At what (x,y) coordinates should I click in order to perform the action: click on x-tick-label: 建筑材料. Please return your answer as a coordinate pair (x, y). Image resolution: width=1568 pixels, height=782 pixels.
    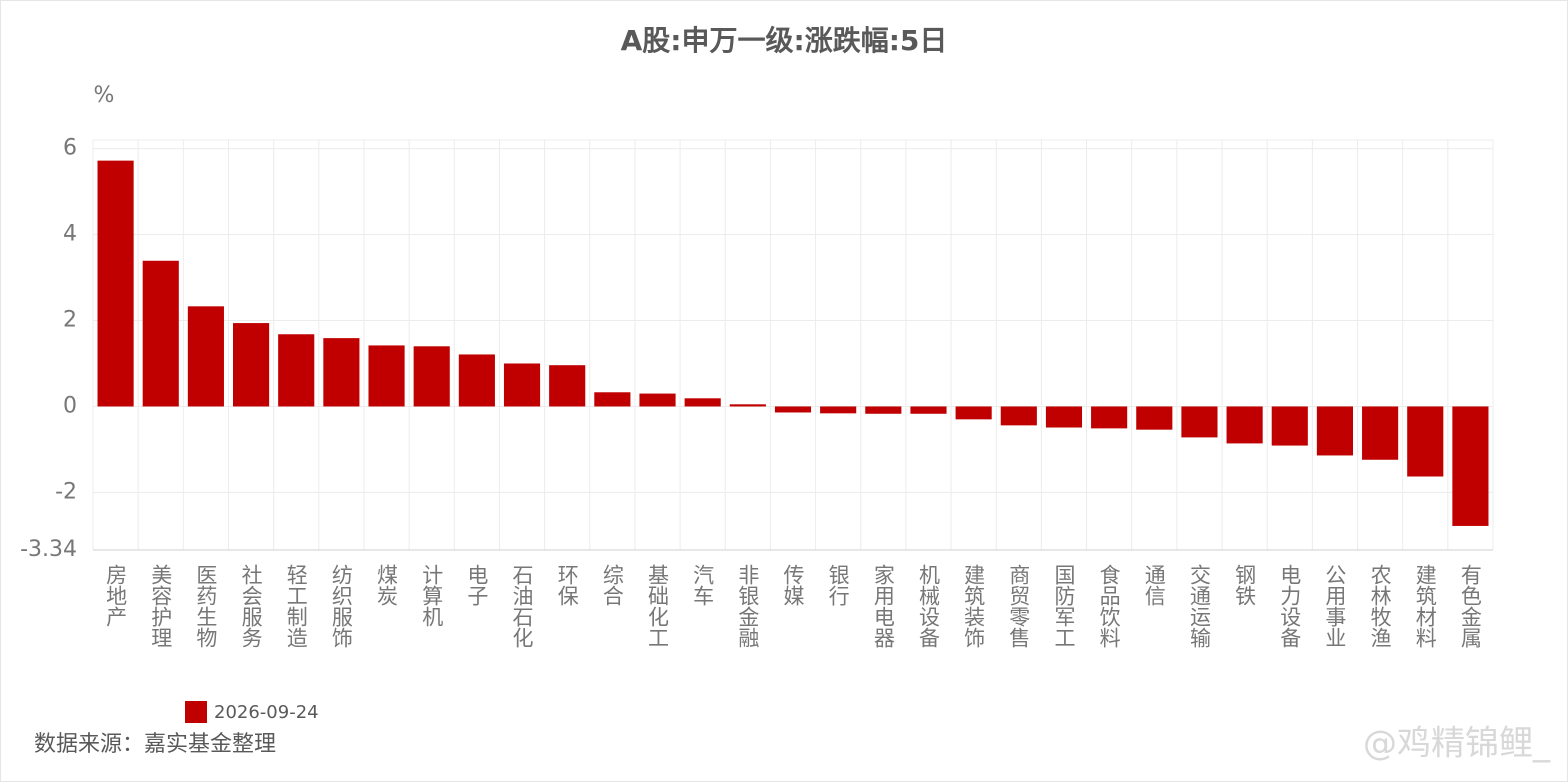
    Looking at the image, I should click on (1425, 606).